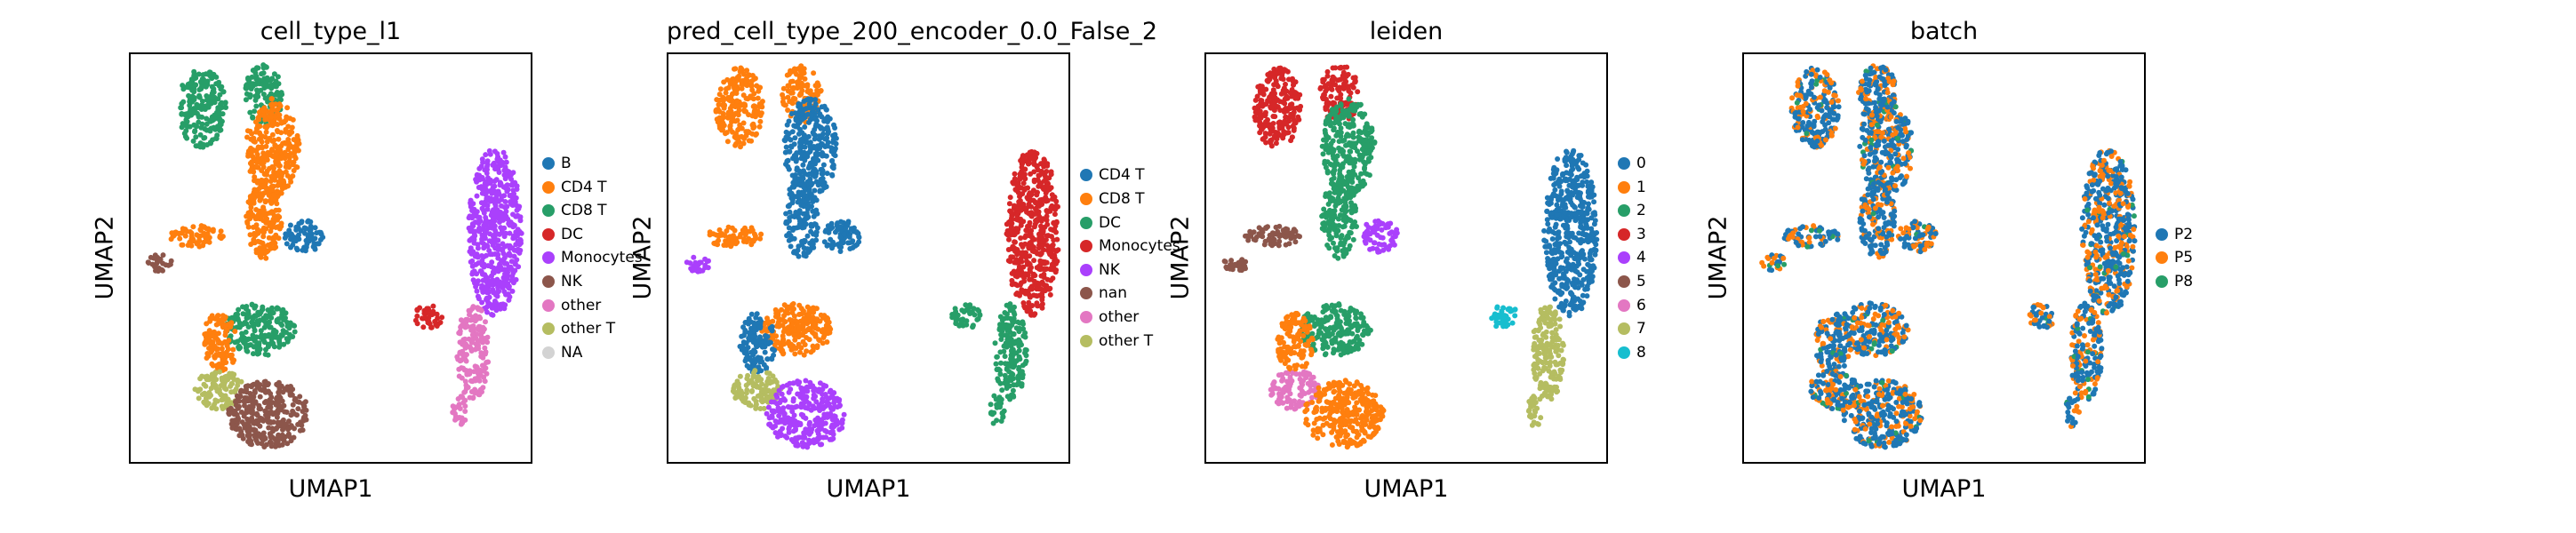 The image size is (2576, 533). I want to click on legend-item: Monocytes, so click(1130, 247).